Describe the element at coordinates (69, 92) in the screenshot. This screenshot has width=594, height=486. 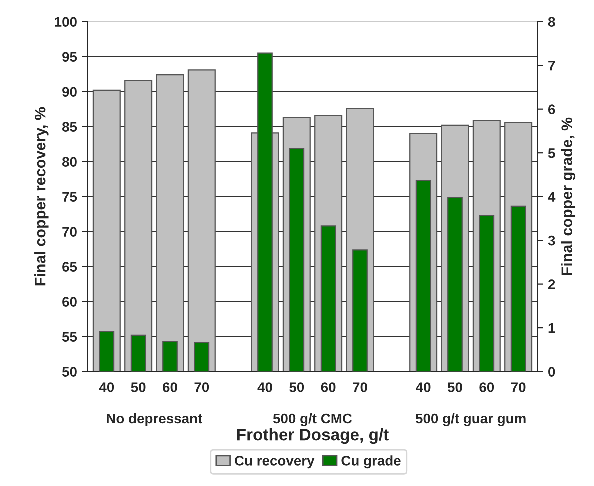
I see `y-tick-label: 90` at that location.